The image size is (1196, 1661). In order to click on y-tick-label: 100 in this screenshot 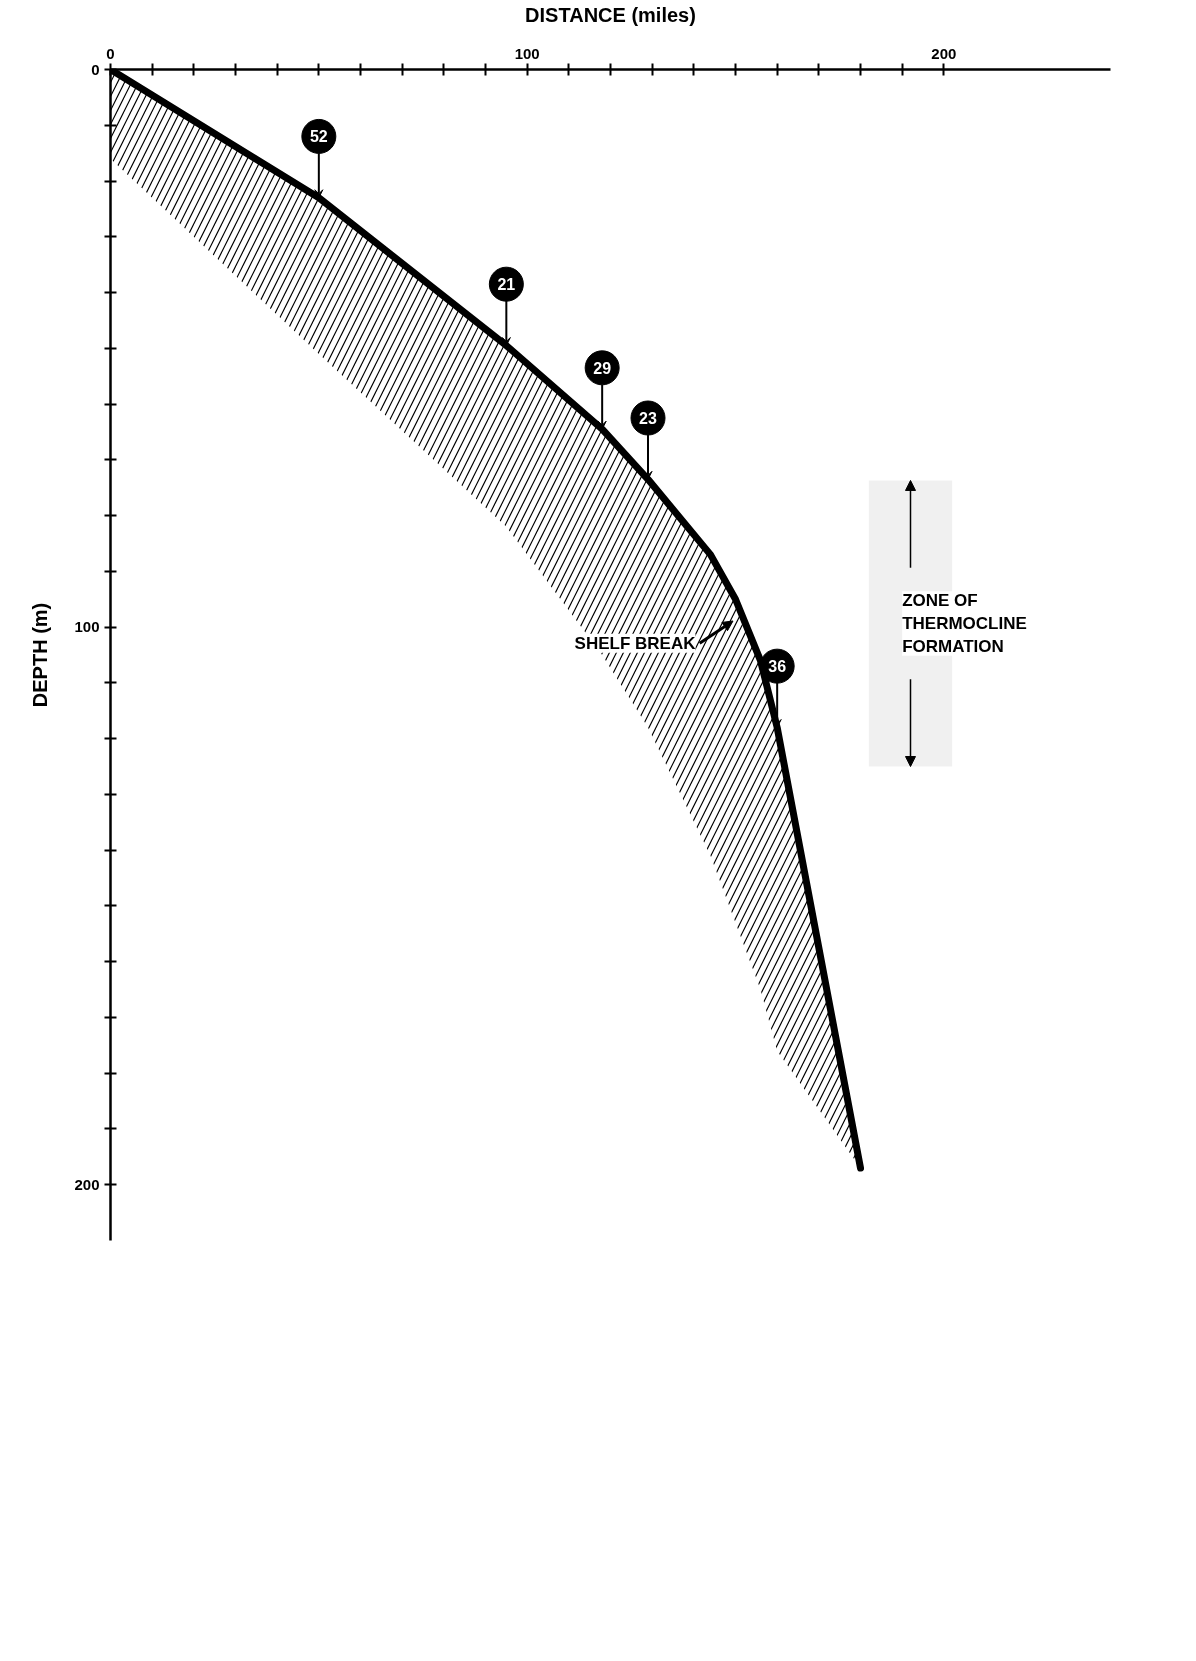, I will do `click(87, 627)`.